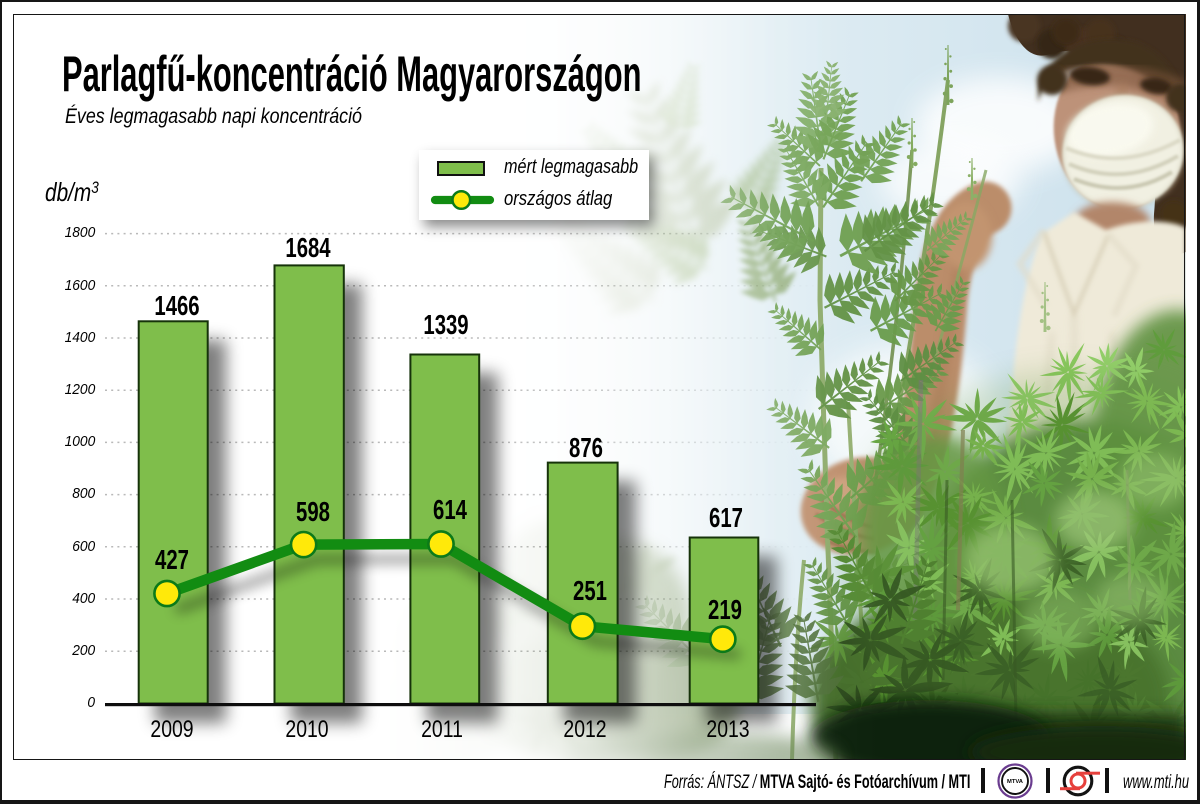  I want to click on svg-text: MTVA, so click(1015, 782).